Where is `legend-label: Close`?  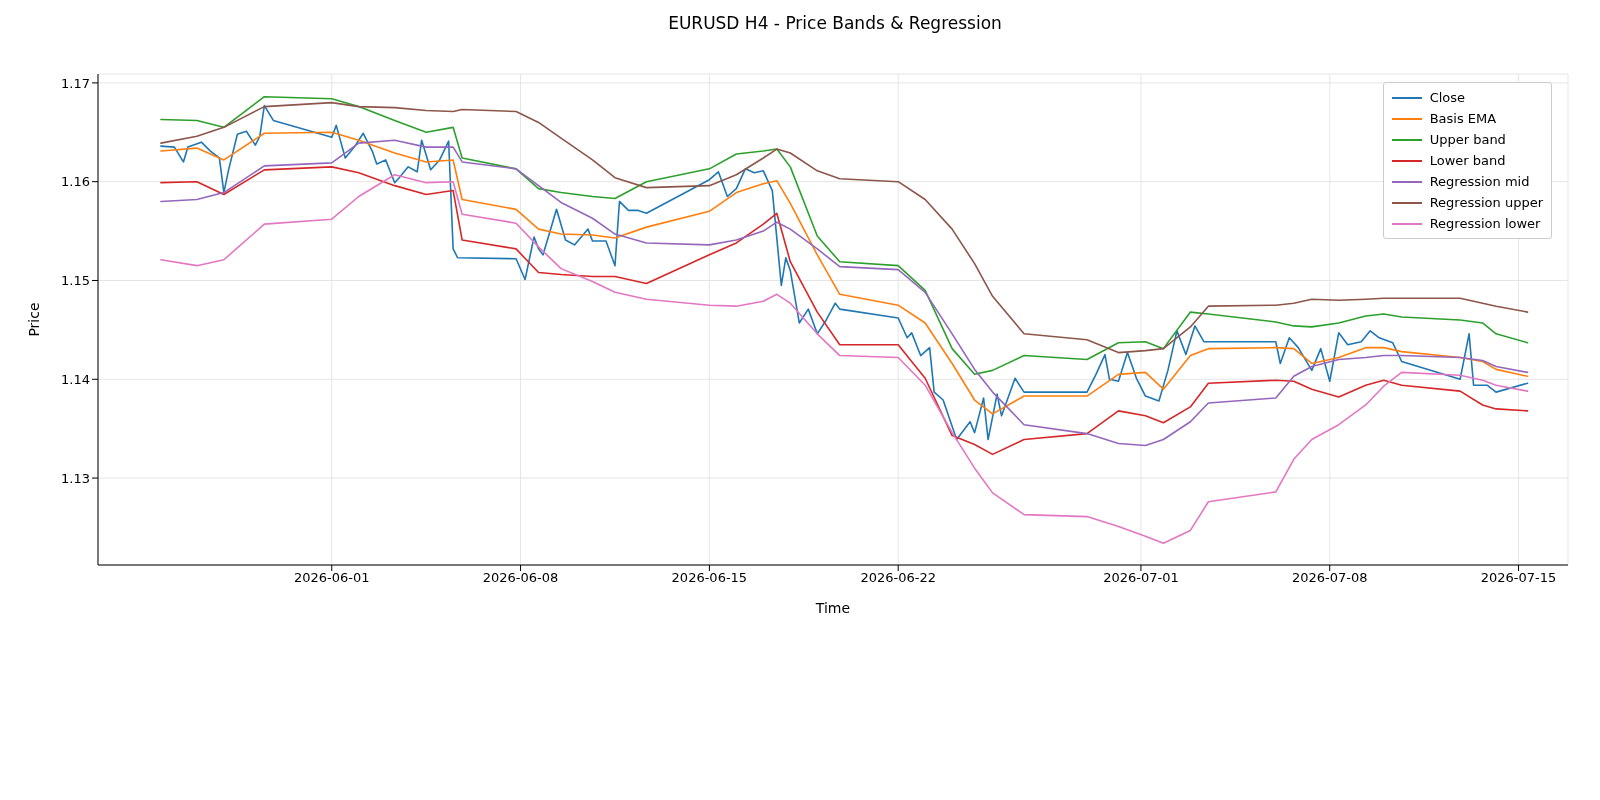
legend-label: Close is located at coordinates (1447, 97).